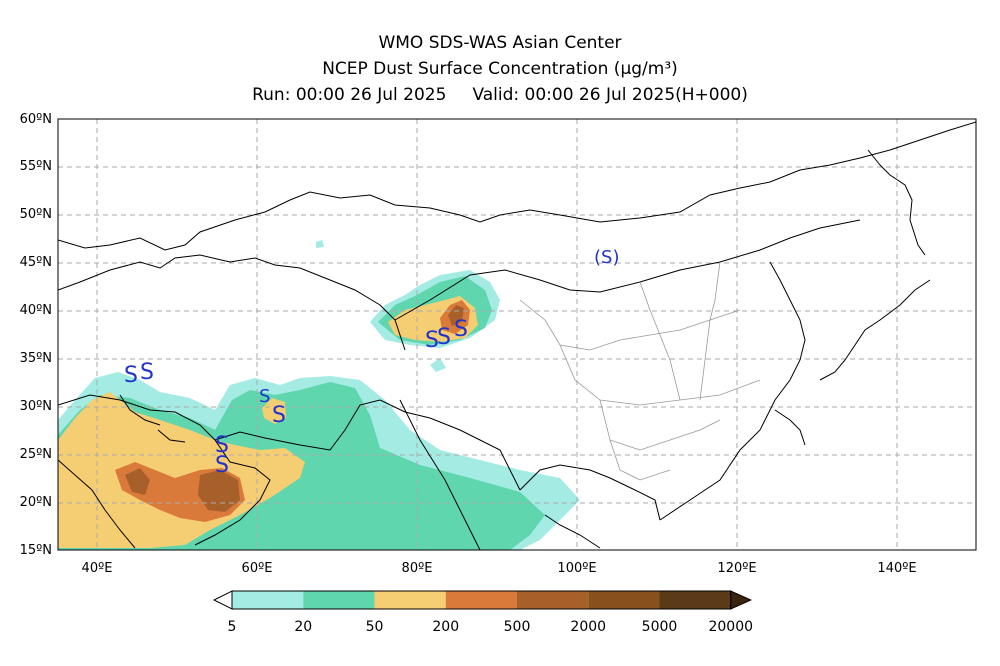  What do you see at coordinates (349, 95) in the screenshot?
I see `run-time: Run: 00:00 26 Jul 2025` at bounding box center [349, 95].